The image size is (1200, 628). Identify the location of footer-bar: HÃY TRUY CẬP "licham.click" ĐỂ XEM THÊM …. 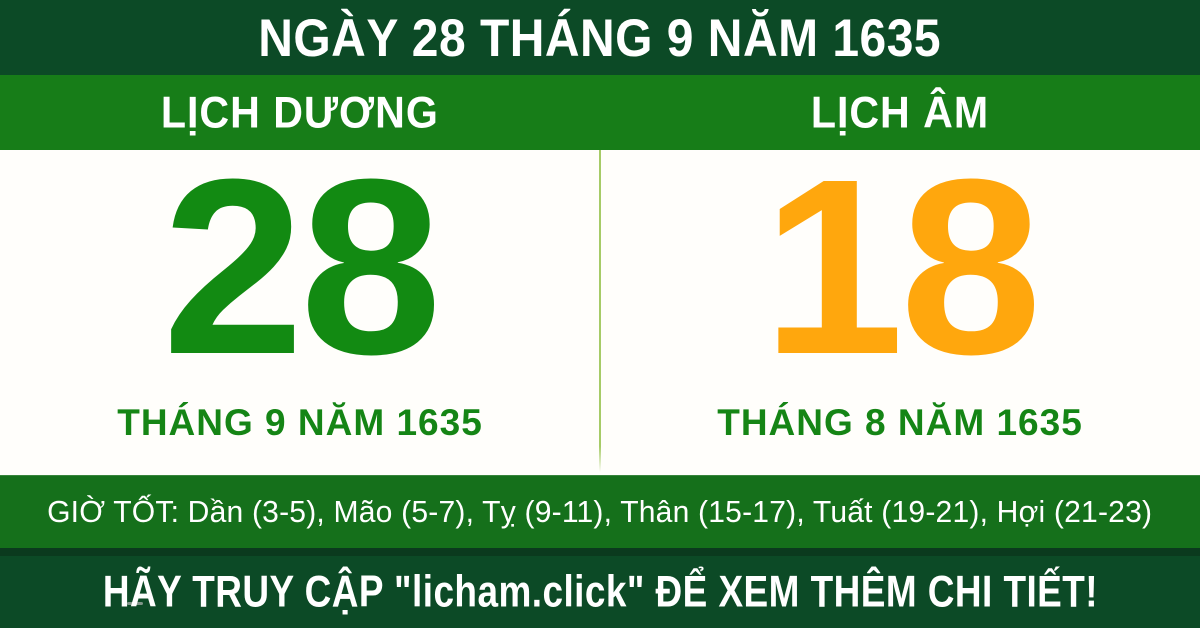
(600, 592).